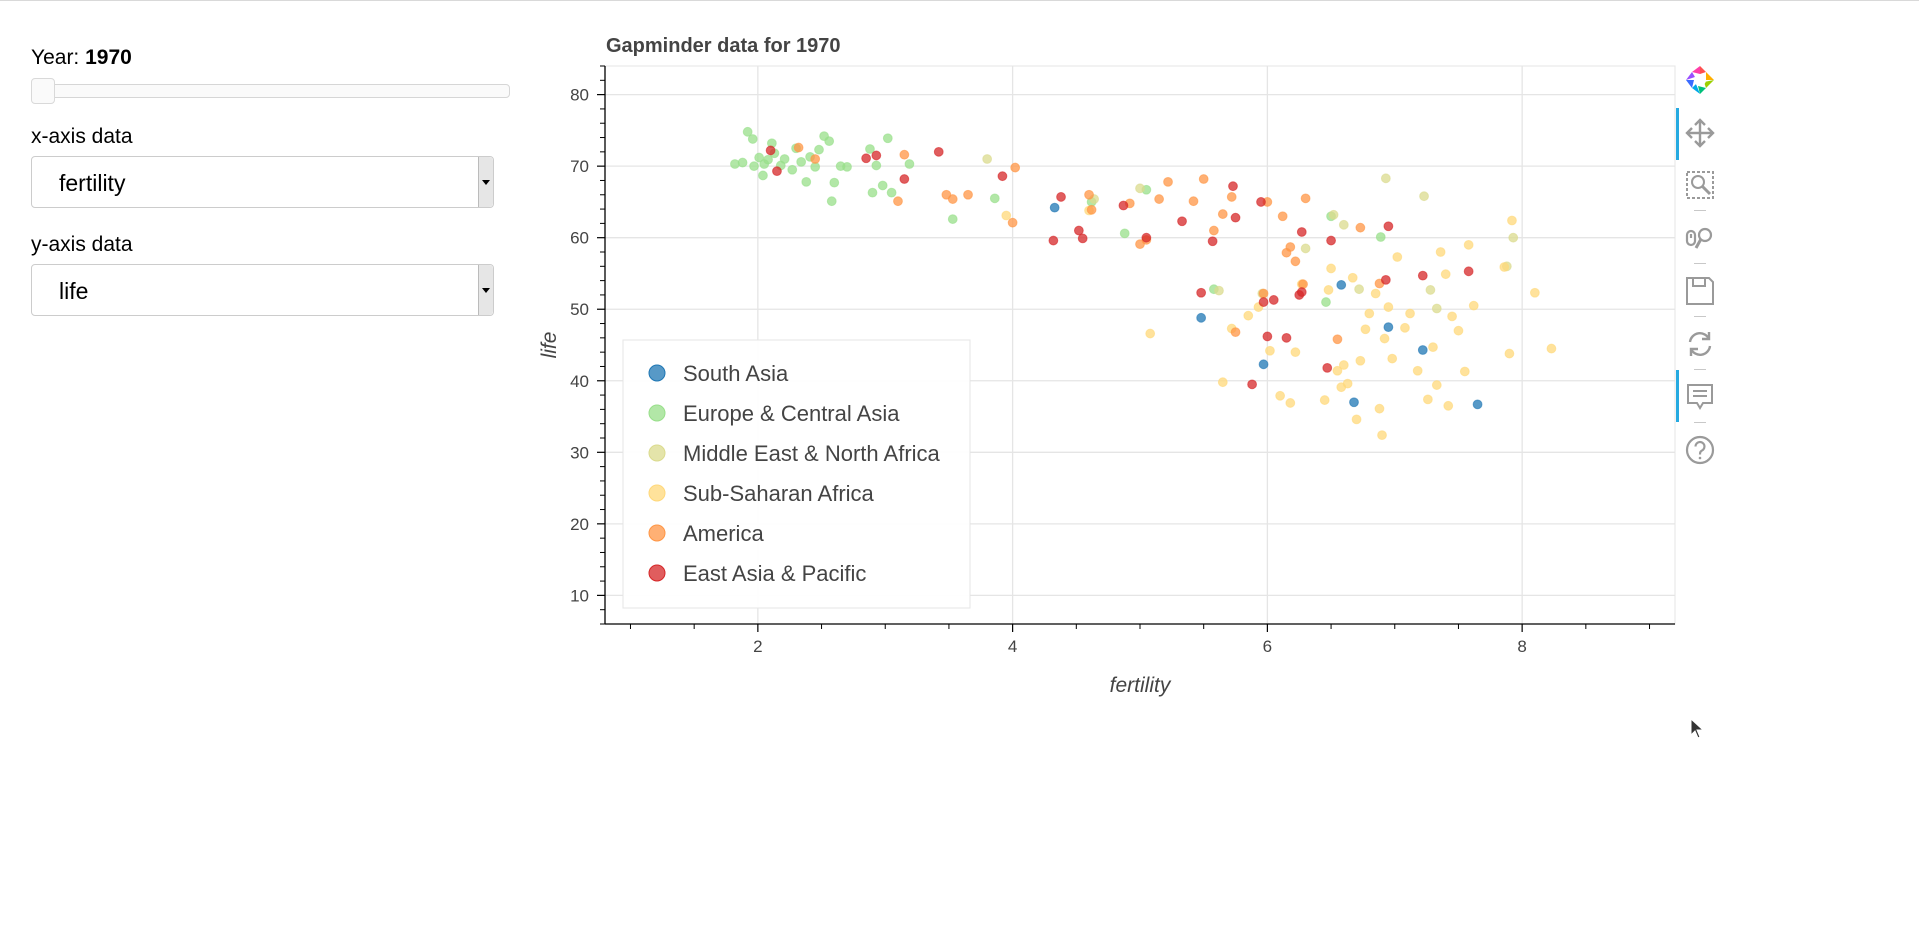 The width and height of the screenshot is (1919, 948). What do you see at coordinates (579, 524) in the screenshot?
I see `y-tick-label: 20` at bounding box center [579, 524].